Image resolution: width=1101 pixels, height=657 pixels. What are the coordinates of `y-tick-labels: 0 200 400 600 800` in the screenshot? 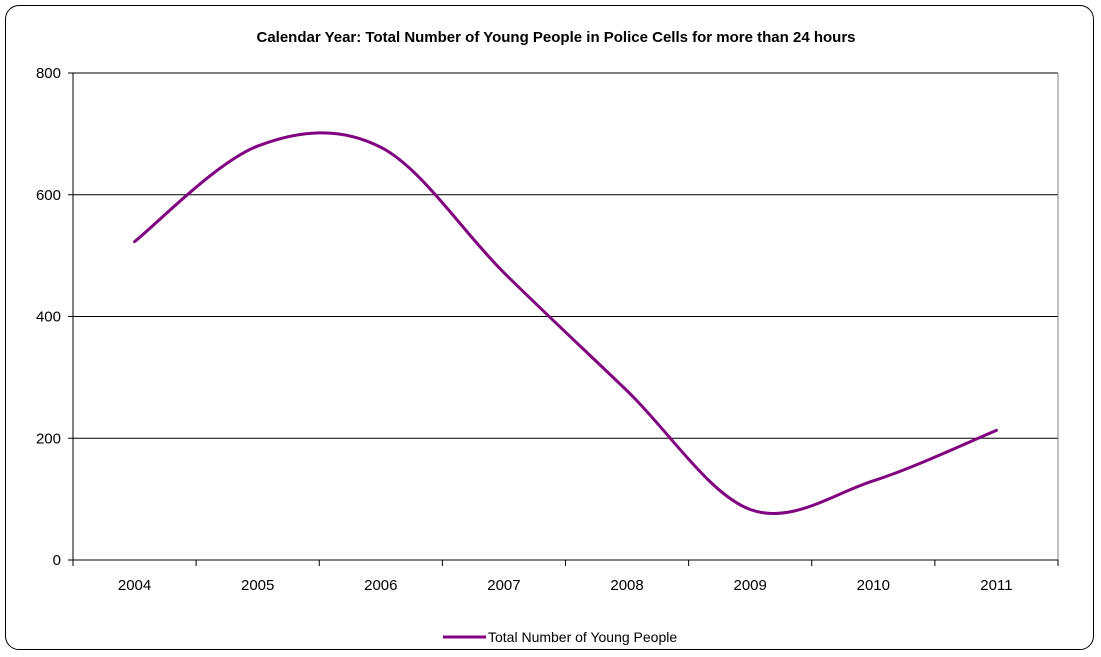 It's located at (48, 317).